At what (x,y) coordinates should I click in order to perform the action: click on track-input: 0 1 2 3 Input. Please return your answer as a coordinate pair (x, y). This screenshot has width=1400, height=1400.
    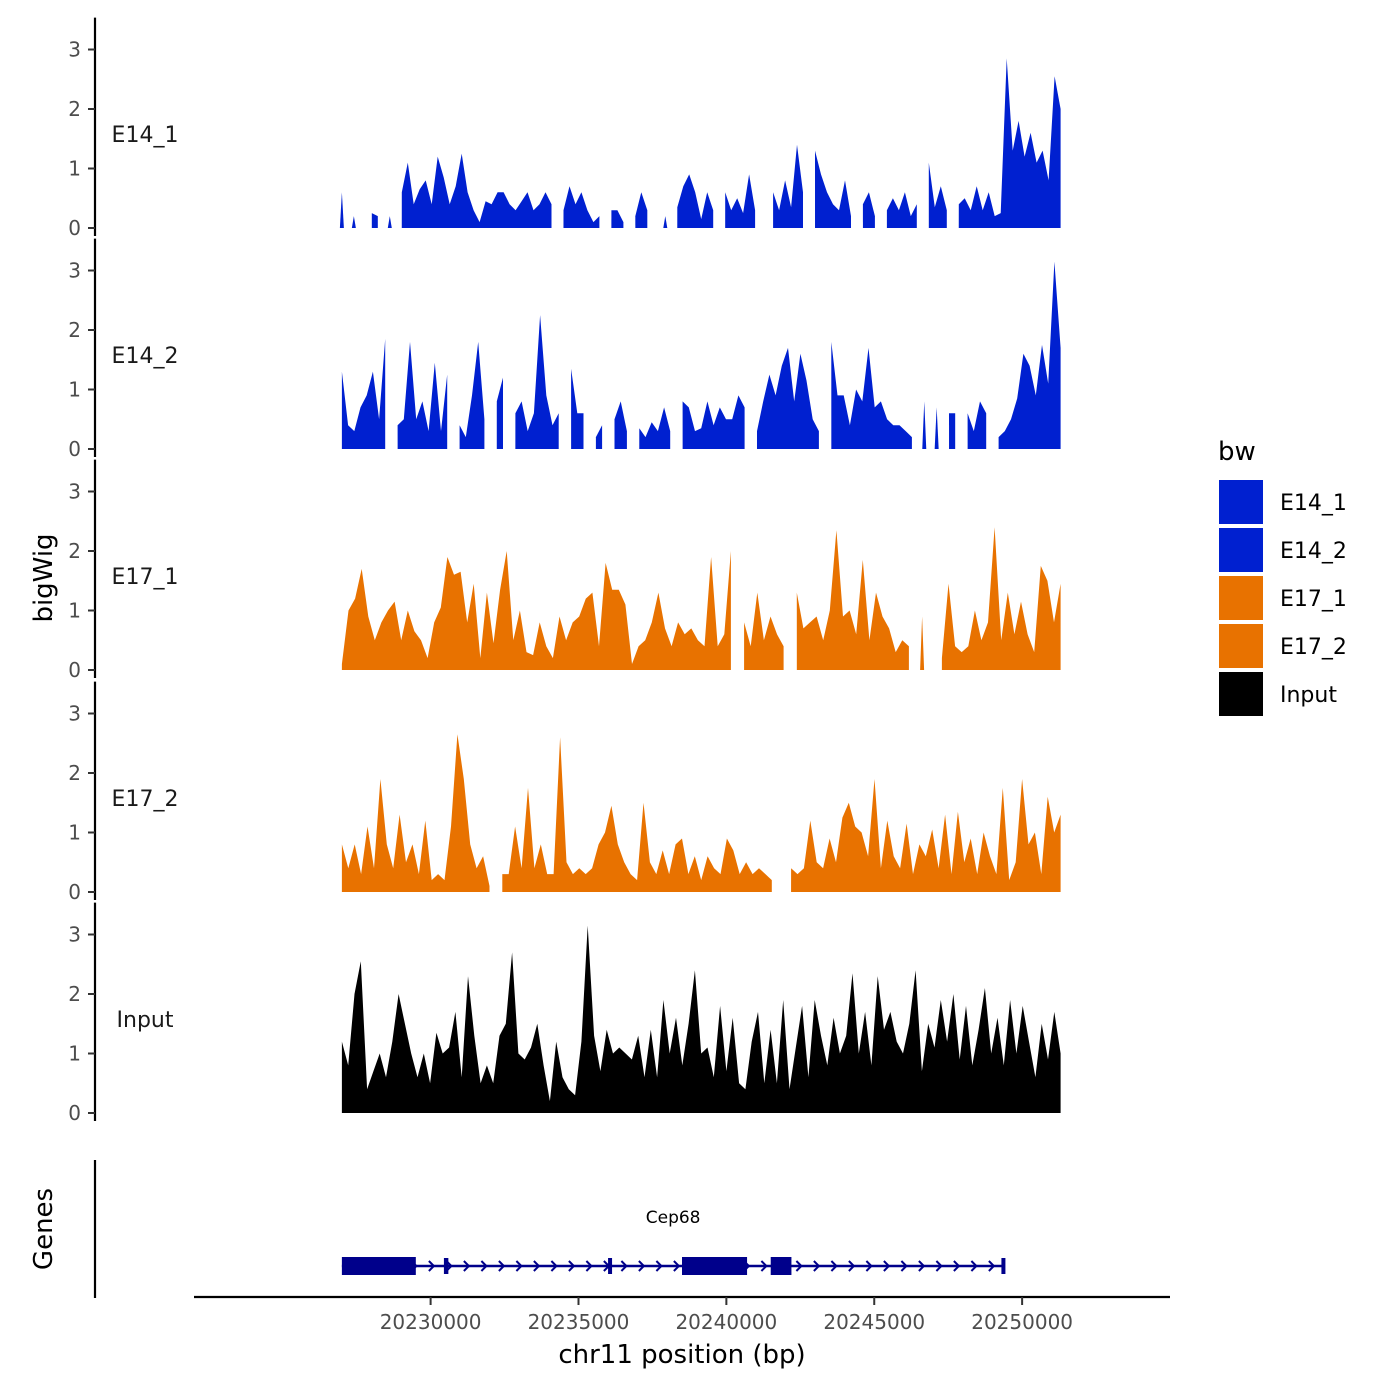
    Looking at the image, I should click on (564, 1013).